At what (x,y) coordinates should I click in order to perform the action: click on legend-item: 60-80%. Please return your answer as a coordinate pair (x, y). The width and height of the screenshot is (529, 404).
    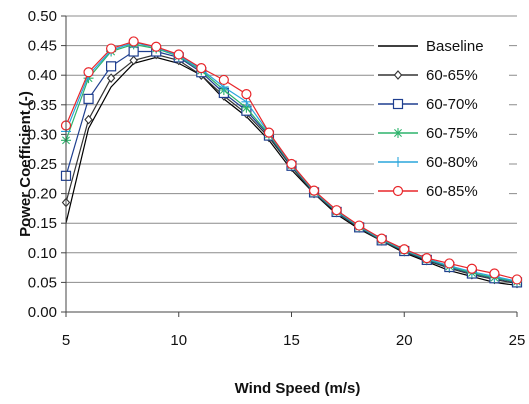
    Looking at the image, I should click on (441, 162).